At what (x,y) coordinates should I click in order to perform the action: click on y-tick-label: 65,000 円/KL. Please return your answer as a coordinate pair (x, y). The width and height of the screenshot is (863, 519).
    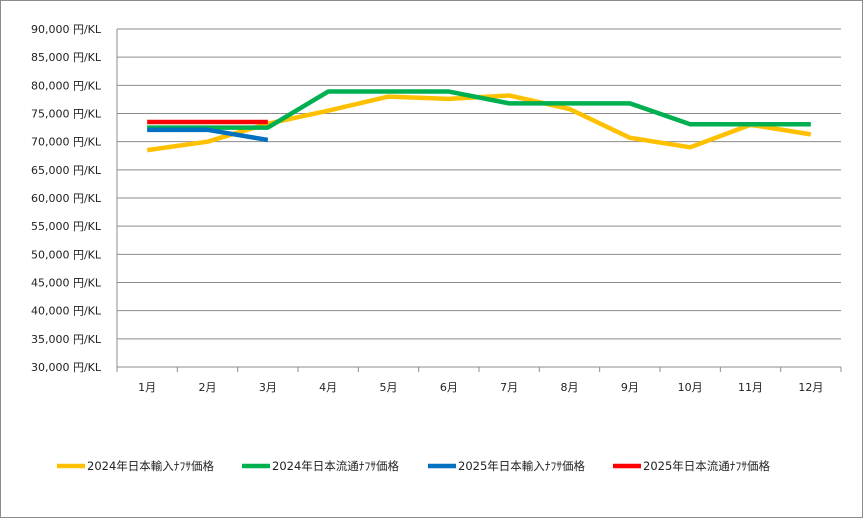
    Looking at the image, I should click on (66, 170).